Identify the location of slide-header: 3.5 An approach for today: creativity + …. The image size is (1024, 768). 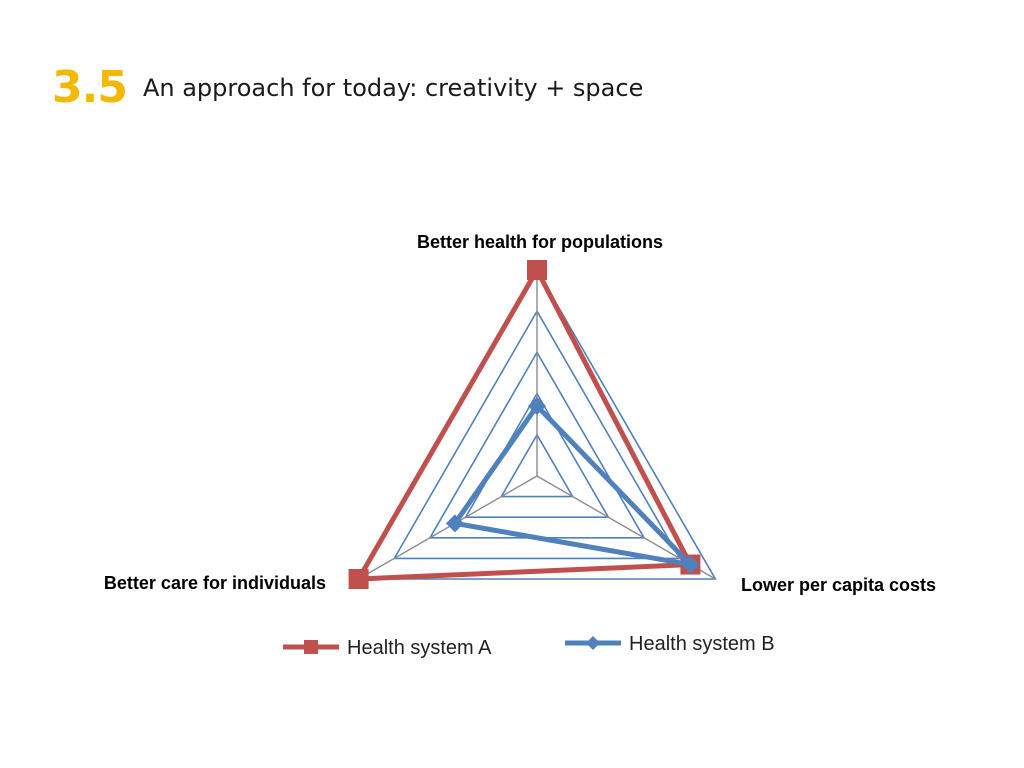
(347, 88).